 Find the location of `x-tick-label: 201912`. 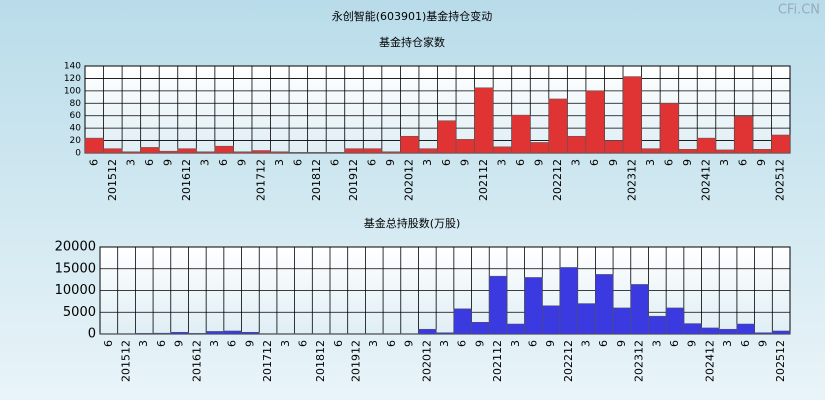

x-tick-label: 201912 is located at coordinates (353, 180).